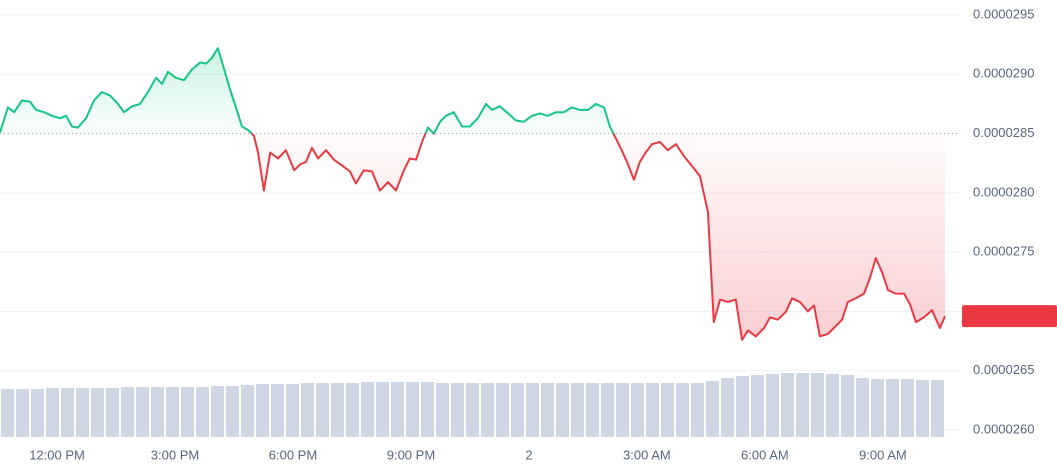 This screenshot has height=470, width=1057. I want to click on y-tick-label: 0.0000285, so click(1003, 132).